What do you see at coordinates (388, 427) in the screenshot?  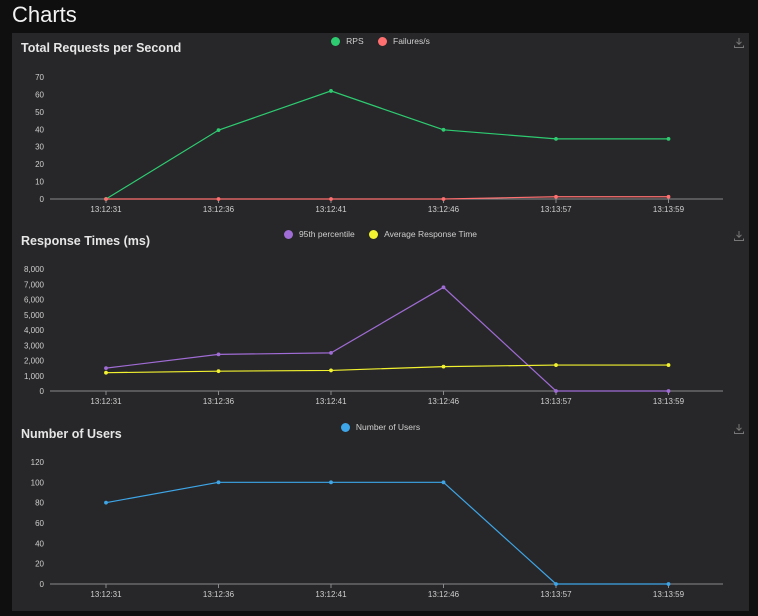 I see `legend-label: Number of Users` at bounding box center [388, 427].